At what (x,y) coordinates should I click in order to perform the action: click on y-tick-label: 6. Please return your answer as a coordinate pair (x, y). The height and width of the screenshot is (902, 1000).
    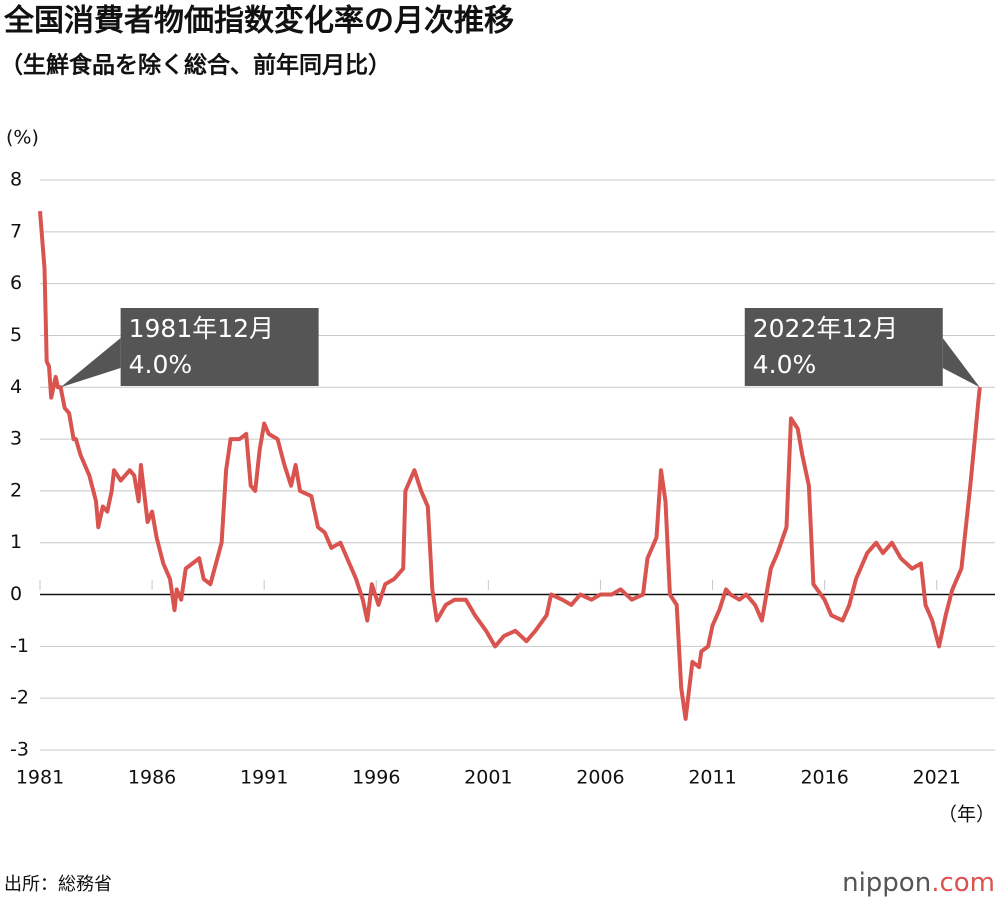
    Looking at the image, I should click on (16, 283).